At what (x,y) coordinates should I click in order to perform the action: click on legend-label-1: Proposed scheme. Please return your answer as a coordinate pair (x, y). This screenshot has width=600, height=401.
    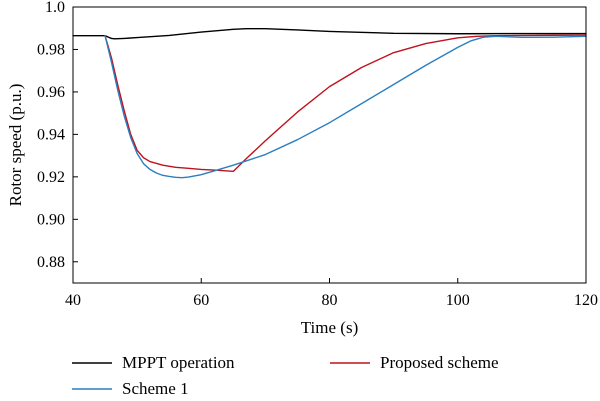
    Looking at the image, I should click on (439, 362).